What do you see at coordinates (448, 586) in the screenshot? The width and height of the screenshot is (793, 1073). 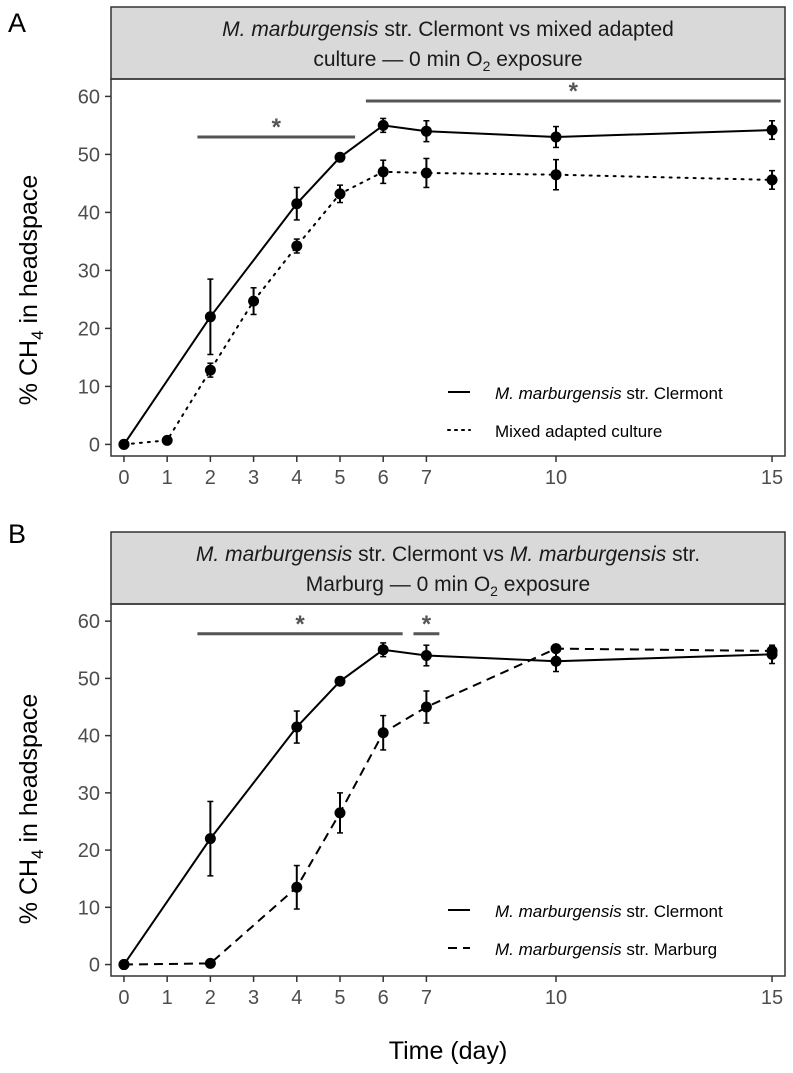 I see `panel-b-title-line2: Marburg — 0 min O2 exposure` at bounding box center [448, 586].